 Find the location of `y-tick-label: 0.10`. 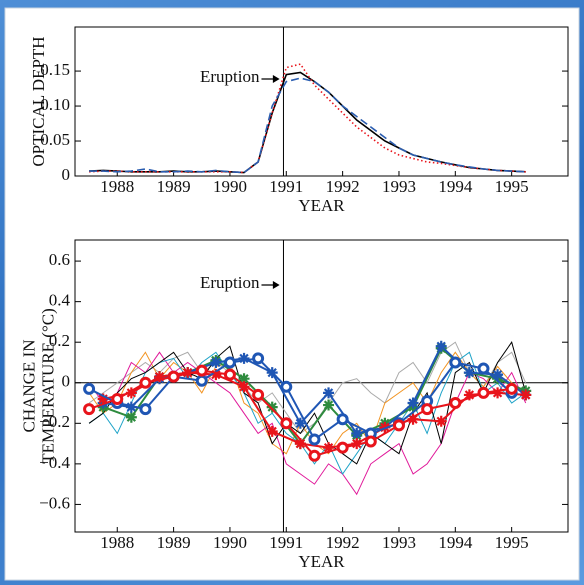

y-tick-label: 0.10 is located at coordinates (55, 104).